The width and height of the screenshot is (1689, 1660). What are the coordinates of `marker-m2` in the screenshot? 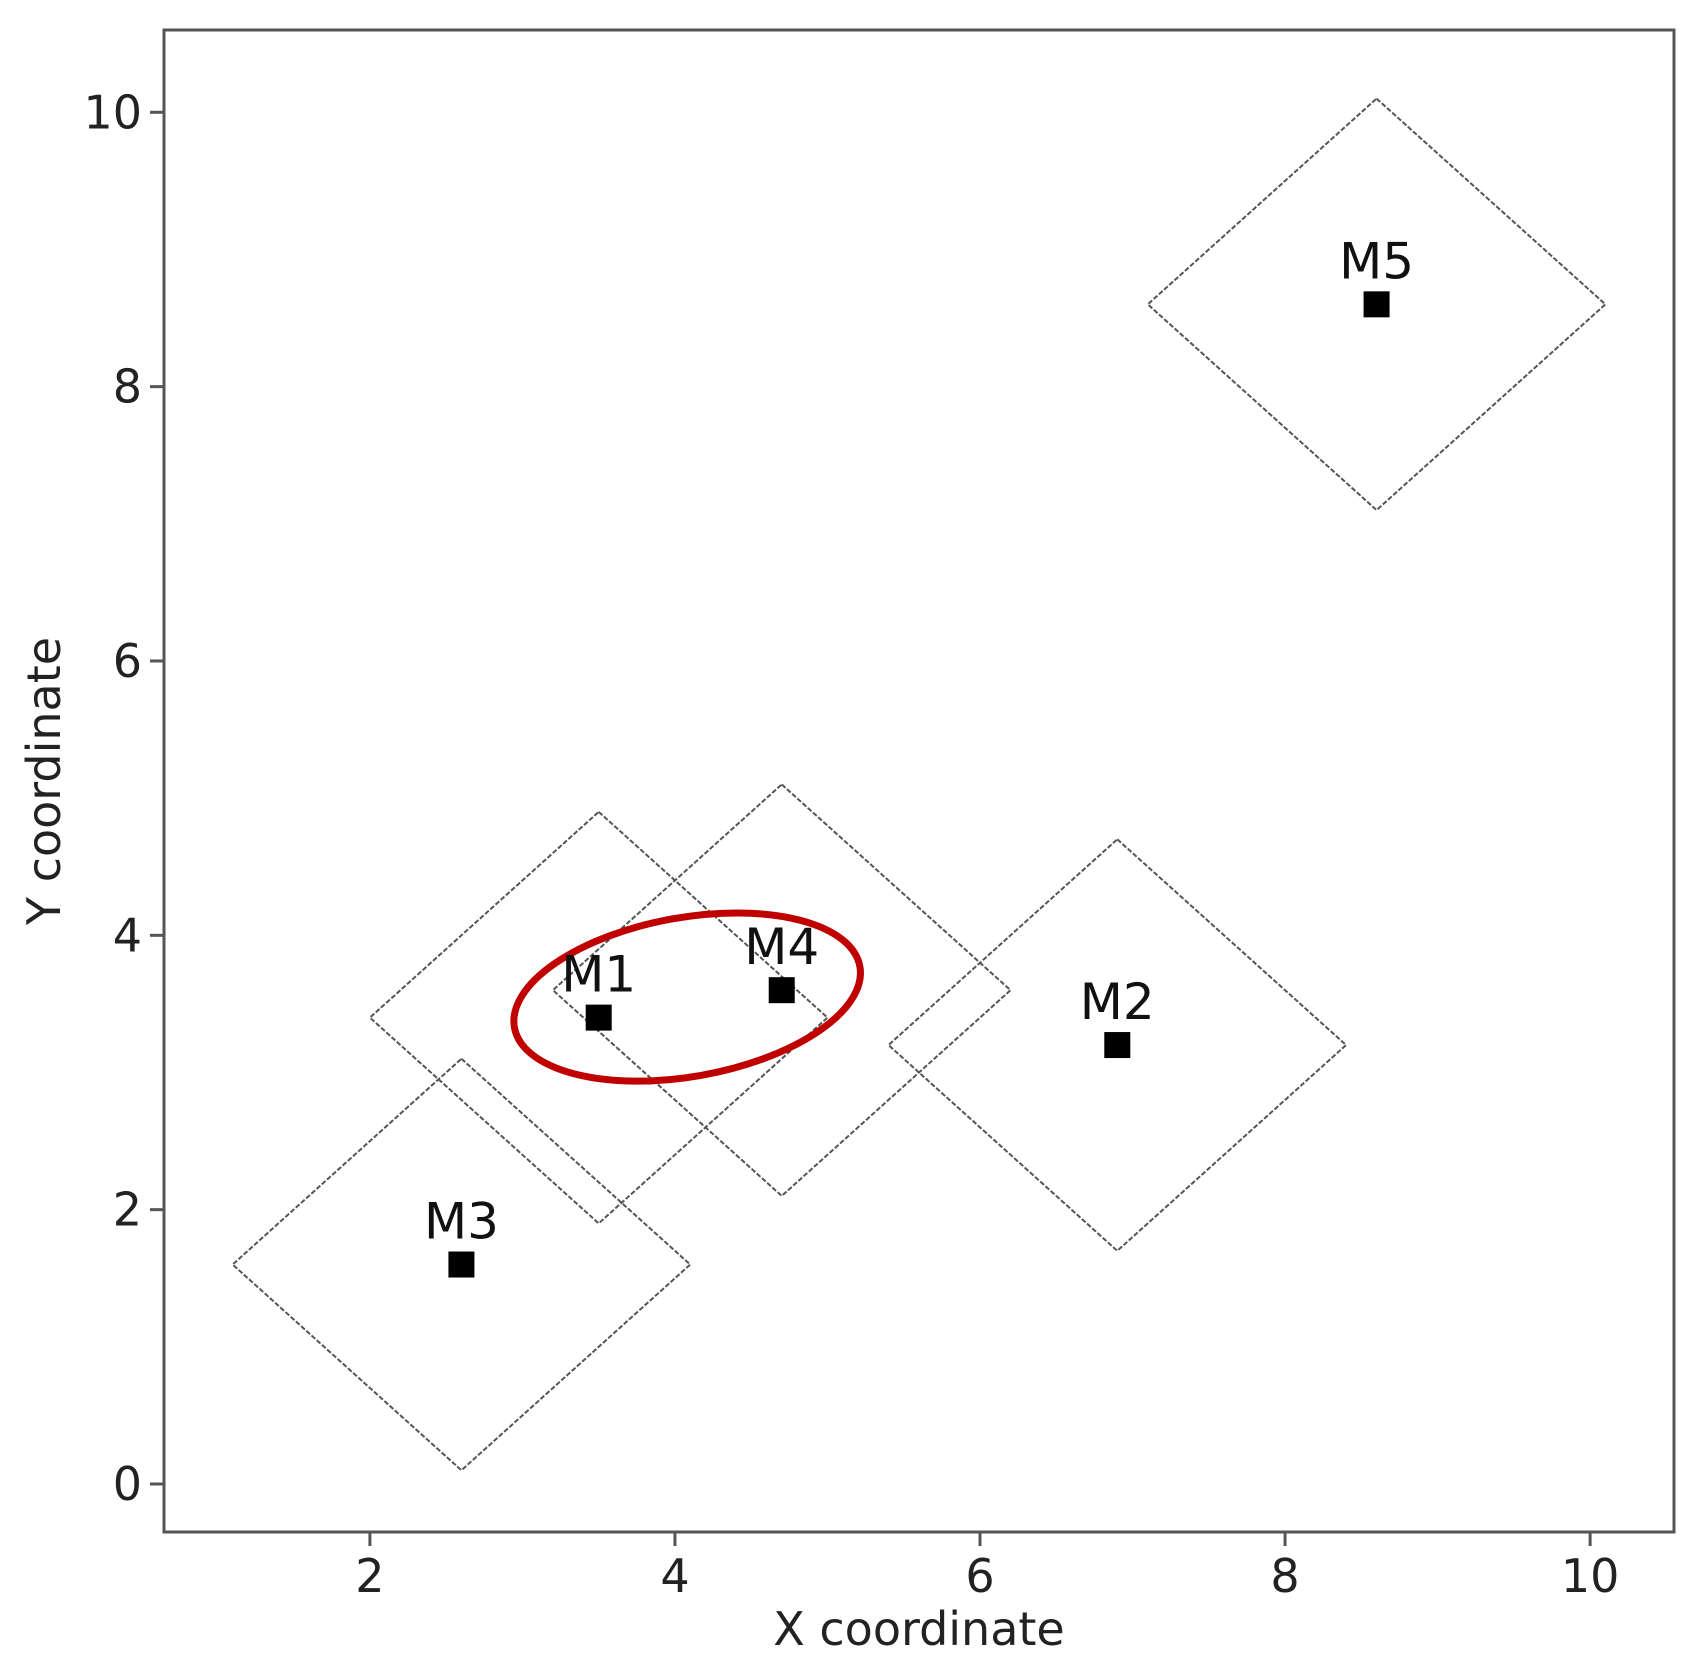 It's located at (1117, 1045).